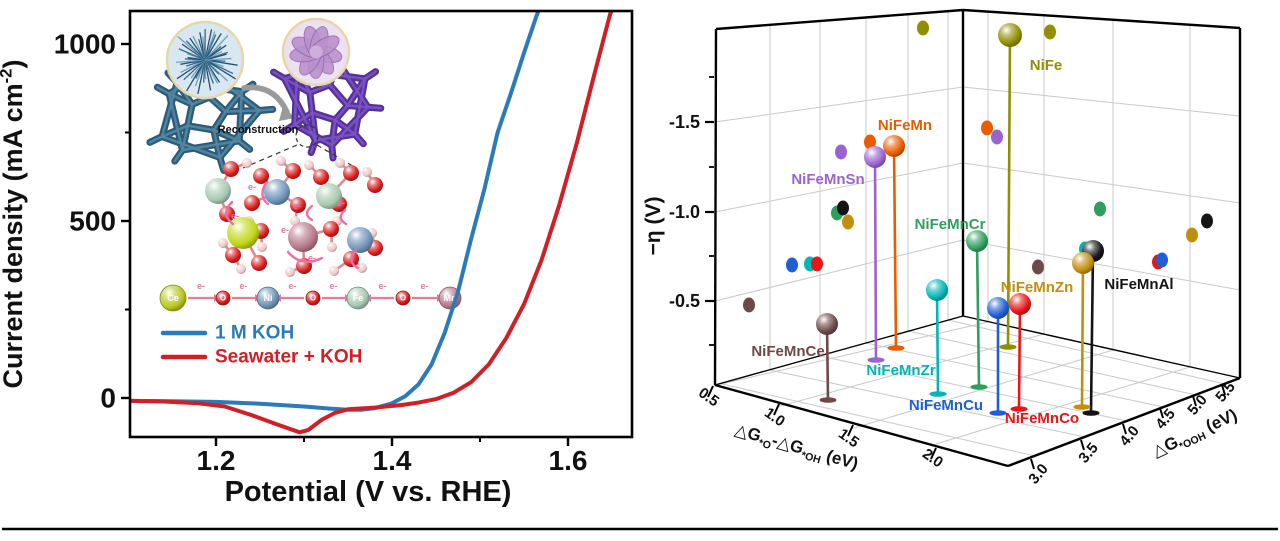  Describe the element at coordinates (749, 305) in the screenshot. I see `projection-left-nifemnce` at that location.